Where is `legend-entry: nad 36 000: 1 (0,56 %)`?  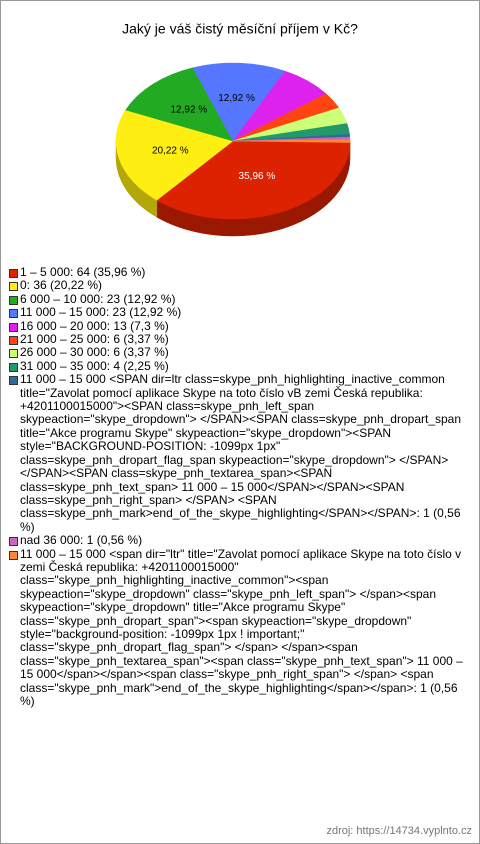 legend-entry: nad 36 000: 1 (0,56 %) is located at coordinates (239, 540).